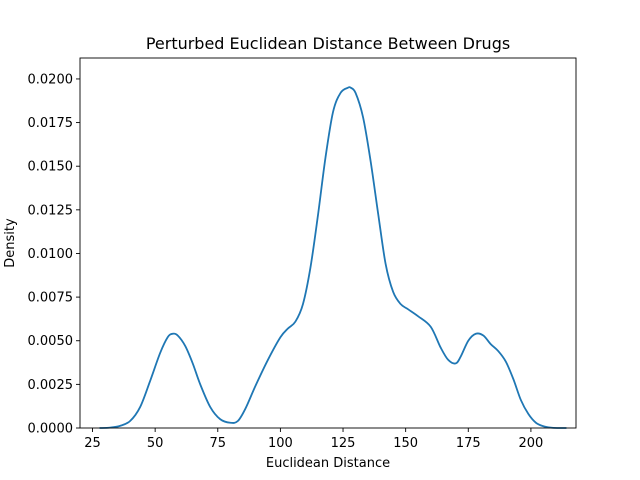 The height and width of the screenshot is (480, 640). I want to click on y-tick-label: 0.0150, so click(51, 167).